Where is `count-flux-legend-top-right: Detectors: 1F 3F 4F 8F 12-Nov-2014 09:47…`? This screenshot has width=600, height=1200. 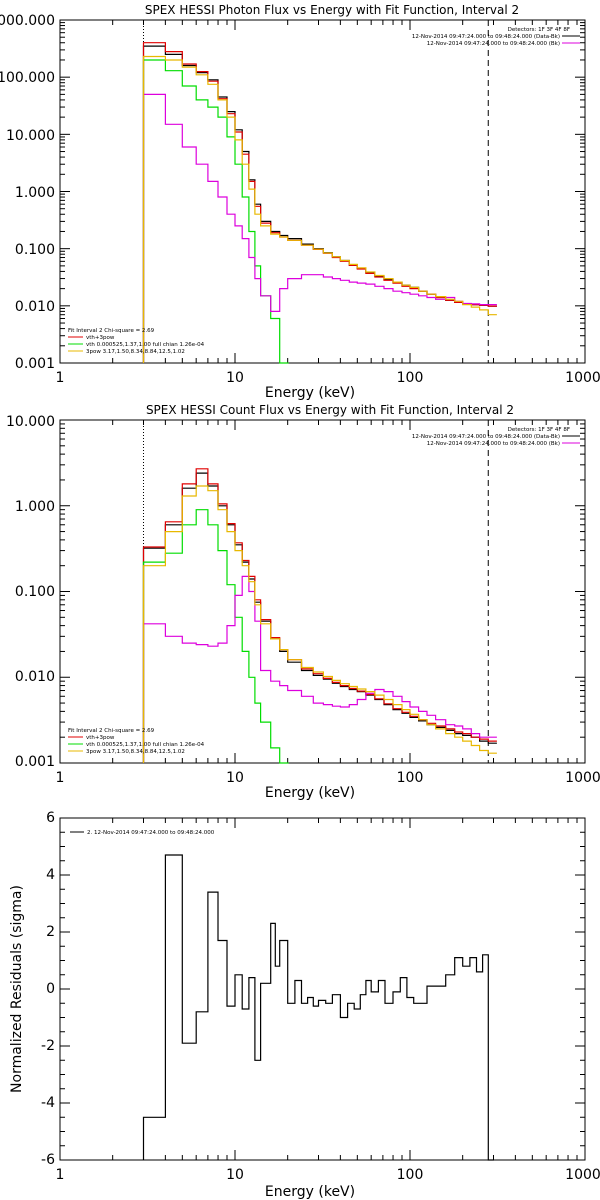
count-flux-legend-top-right: Detectors: 1F 3F 4F 8F 12-Nov-2014 09:47… is located at coordinates (496, 437).